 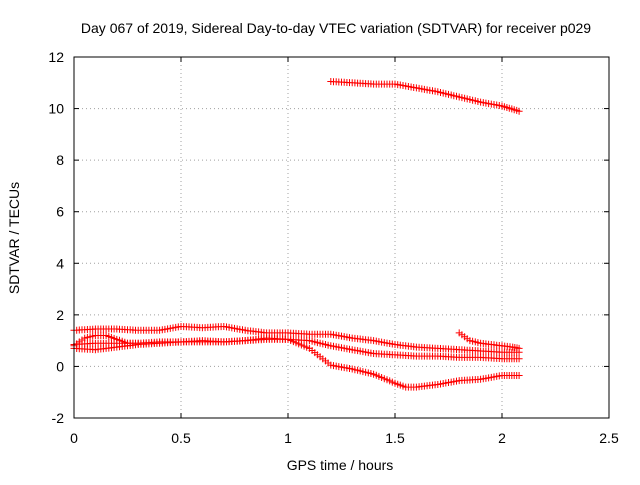 I want to click on x-tick-label: 1, so click(x=288, y=438).